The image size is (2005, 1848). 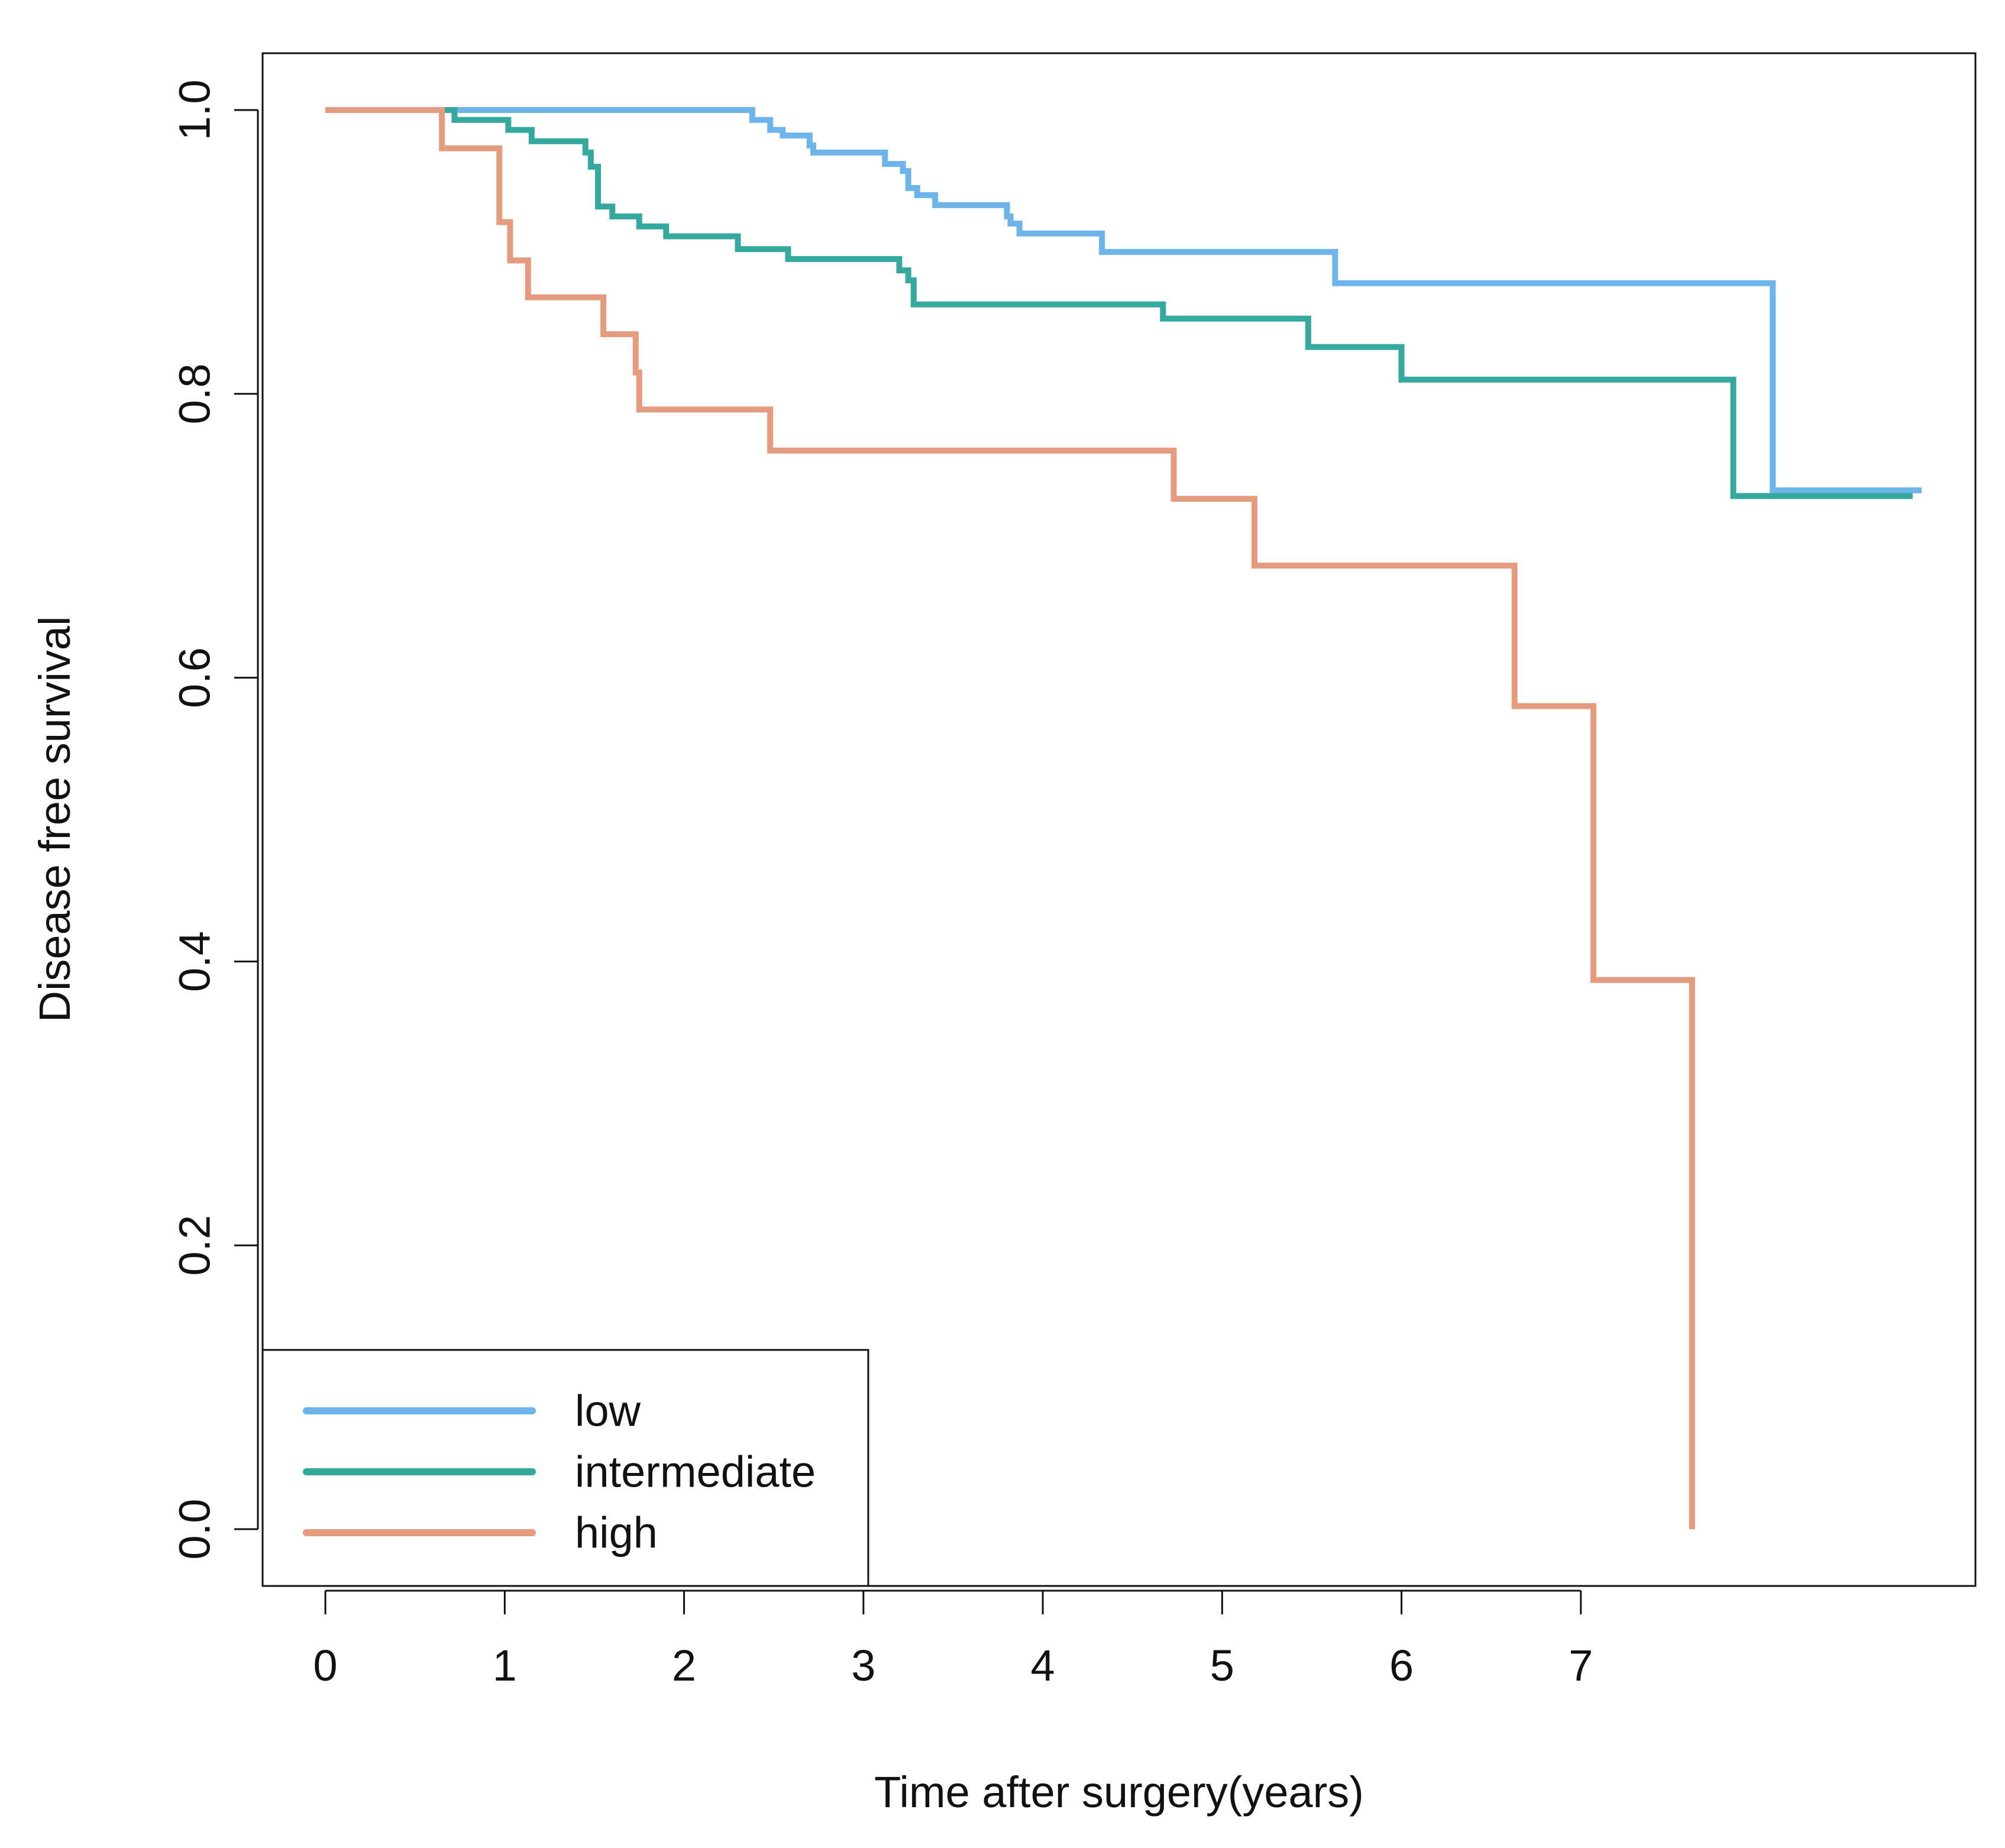 What do you see at coordinates (863, 1665) in the screenshot?
I see `x-tick-label-3: 3` at bounding box center [863, 1665].